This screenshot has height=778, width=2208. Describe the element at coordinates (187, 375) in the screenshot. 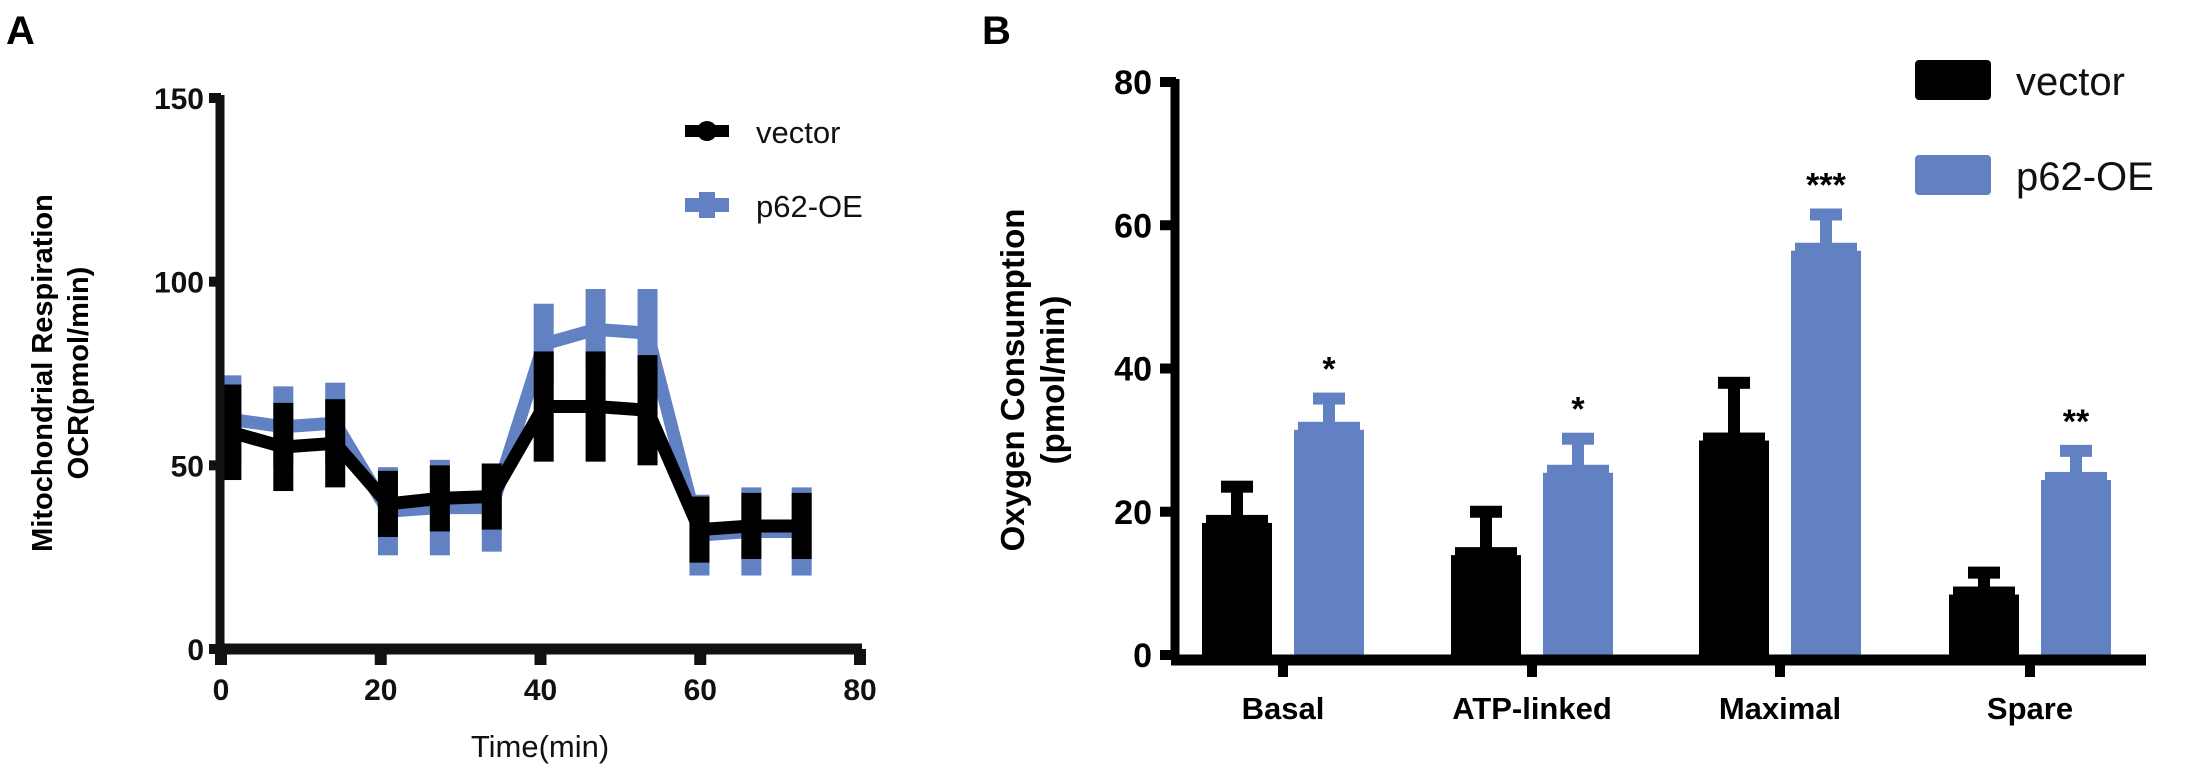

I see `panel-a-y-ticks: 0 50 100 150` at that location.